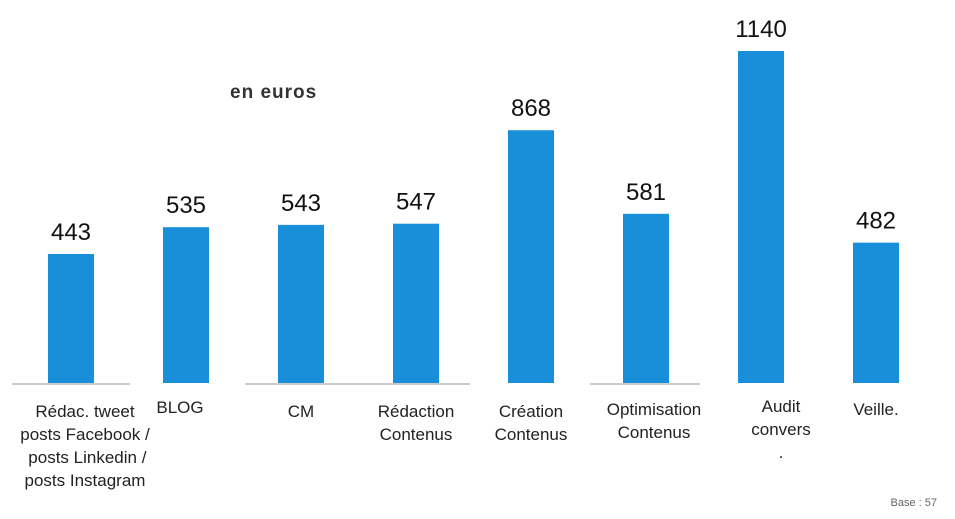  Describe the element at coordinates (274, 92) in the screenshot. I see `subtitle: en euros` at that location.